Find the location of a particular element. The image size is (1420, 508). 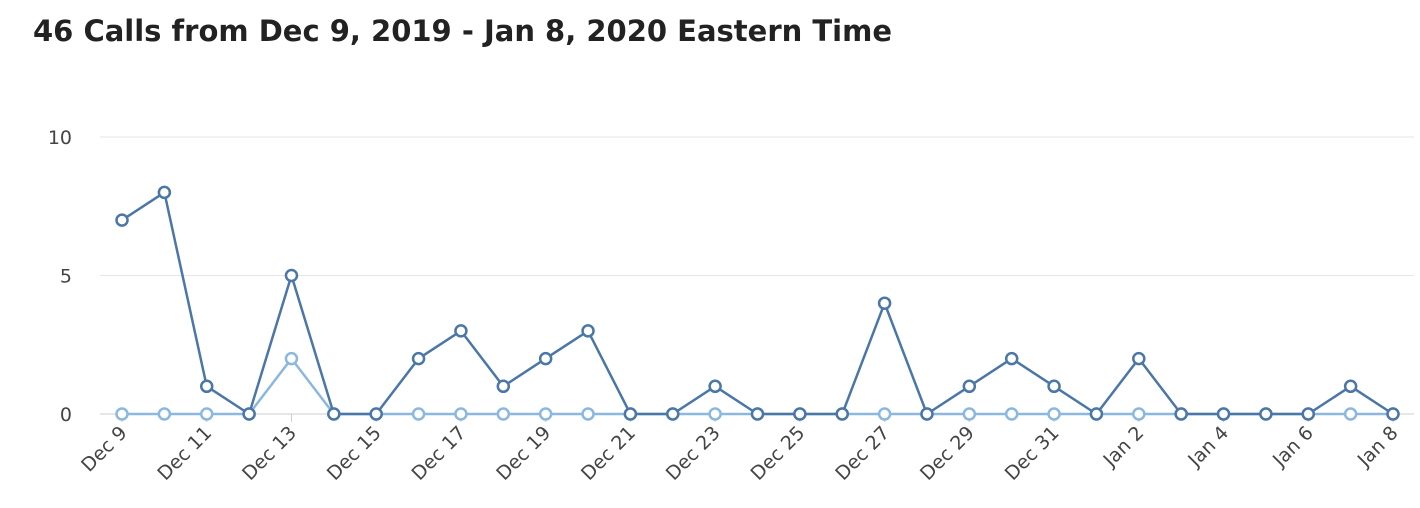

x-tick-label: Dec 9 is located at coordinates (104, 449).